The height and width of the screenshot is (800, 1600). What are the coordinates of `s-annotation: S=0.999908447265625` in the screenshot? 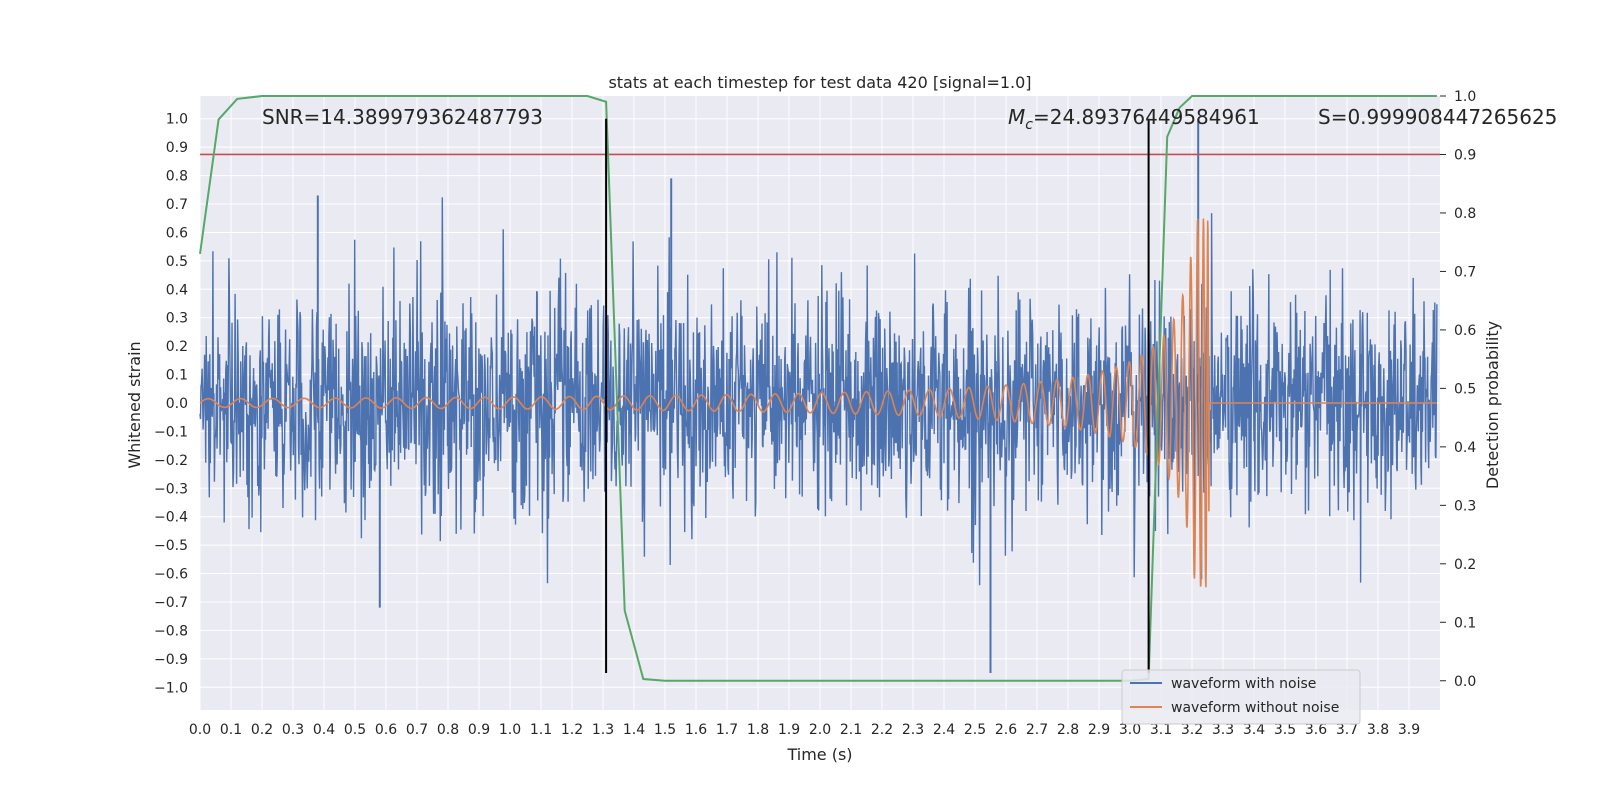 It's located at (1437, 117).